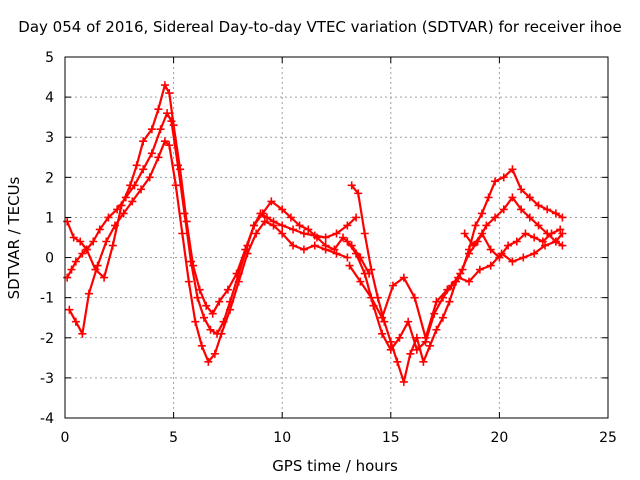  I want to click on y-tick-label: 0, so click(49, 259).